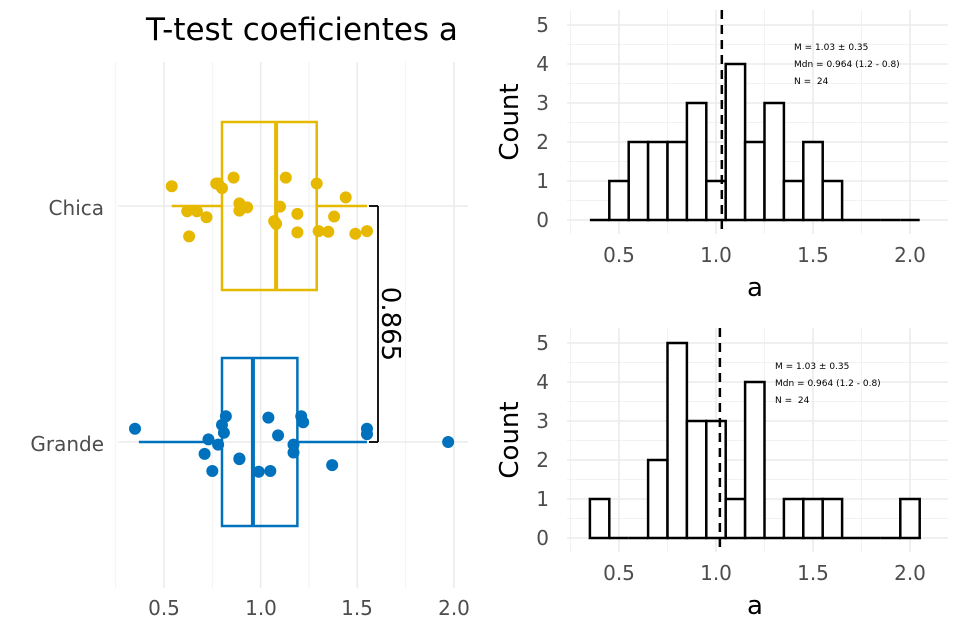 The height and width of the screenshot is (637, 964). Describe the element at coordinates (755, 288) in the screenshot. I see `histogram-top-x-label: a` at that location.